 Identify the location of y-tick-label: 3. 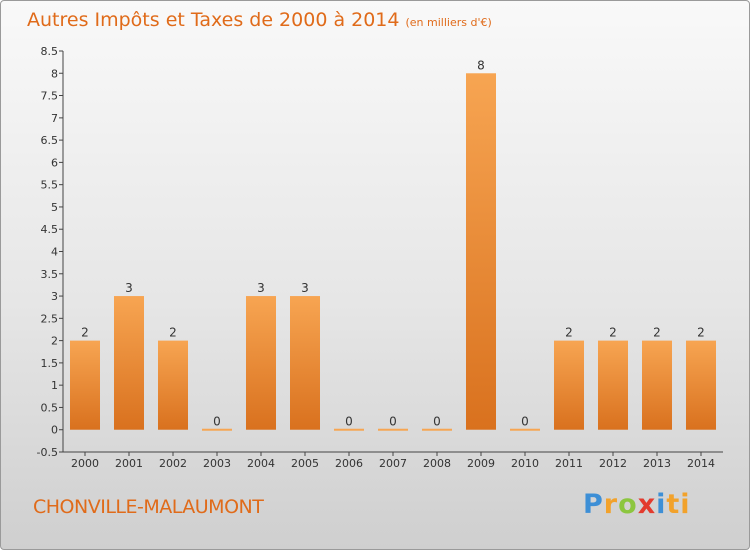
(54, 296).